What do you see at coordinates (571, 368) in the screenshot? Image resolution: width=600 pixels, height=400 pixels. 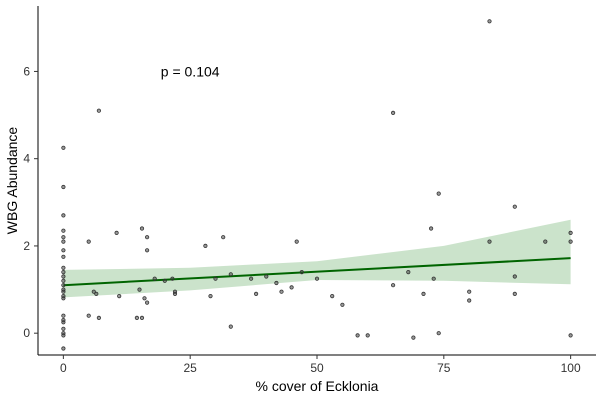 I see `x-tick-label: 100` at bounding box center [571, 368].